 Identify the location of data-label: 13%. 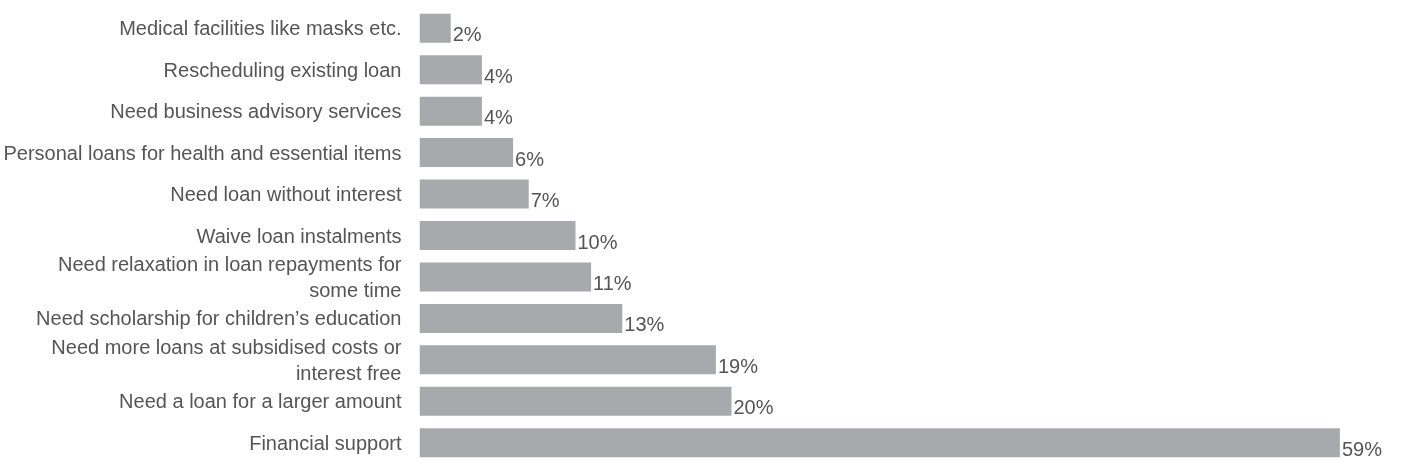
(644, 324).